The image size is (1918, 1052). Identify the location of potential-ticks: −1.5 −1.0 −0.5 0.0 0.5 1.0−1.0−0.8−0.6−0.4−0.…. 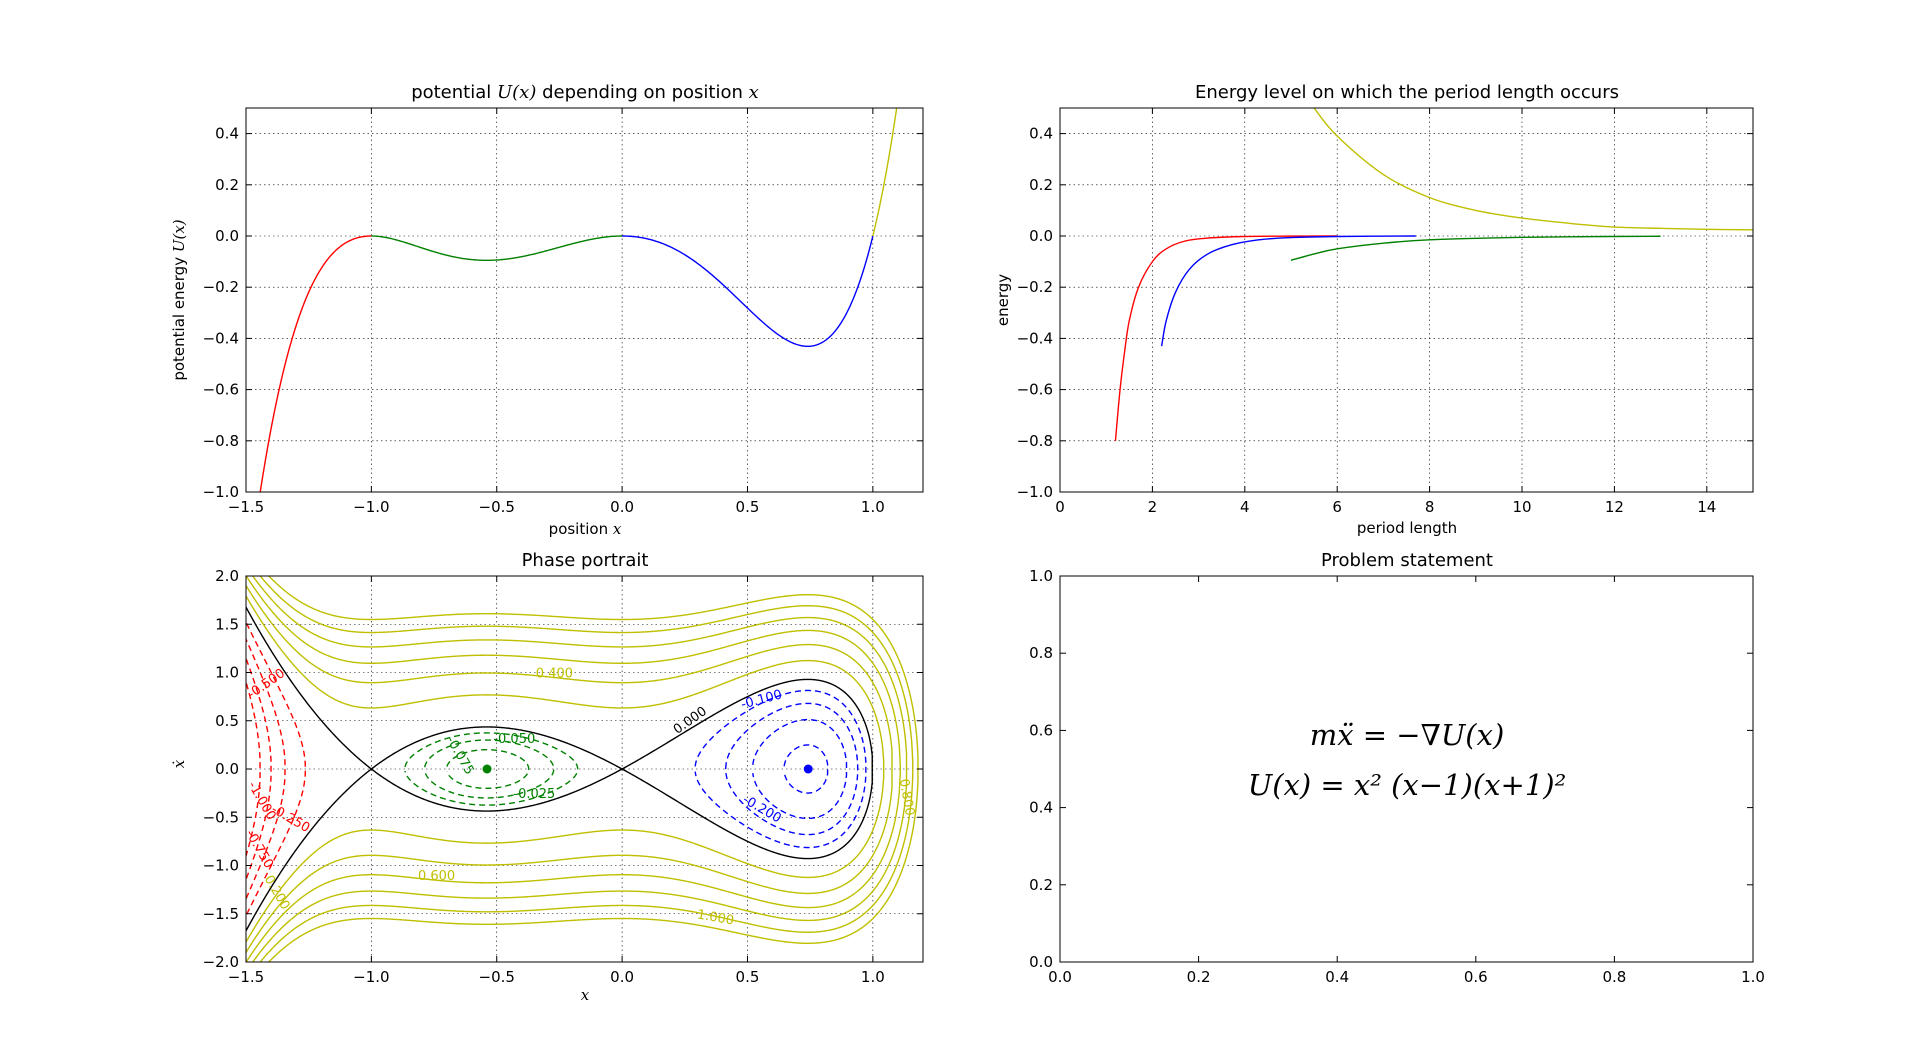
(563, 312).